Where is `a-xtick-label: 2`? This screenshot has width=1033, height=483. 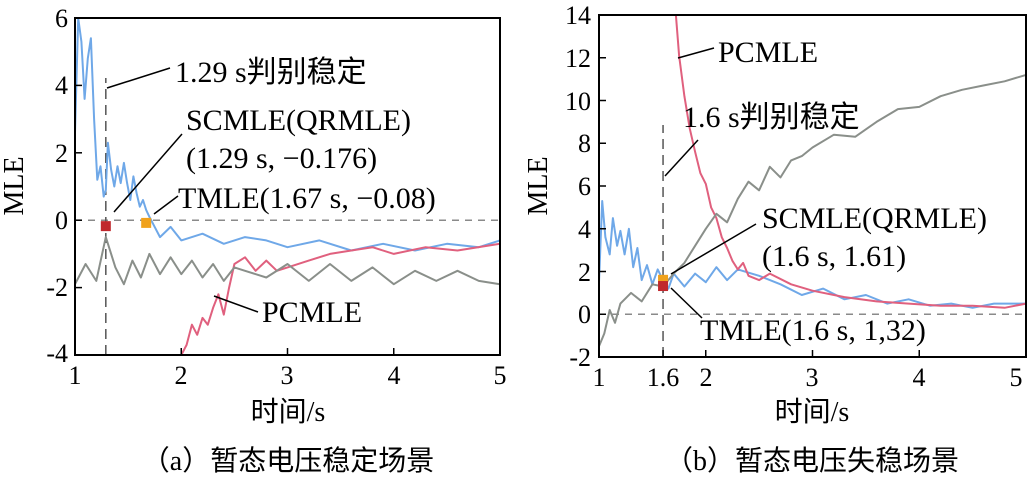 a-xtick-label: 2 is located at coordinates (181, 375).